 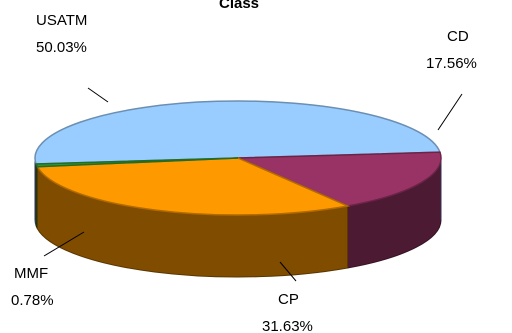 I want to click on slice-value-cp: 31.63%, so click(x=287, y=325).